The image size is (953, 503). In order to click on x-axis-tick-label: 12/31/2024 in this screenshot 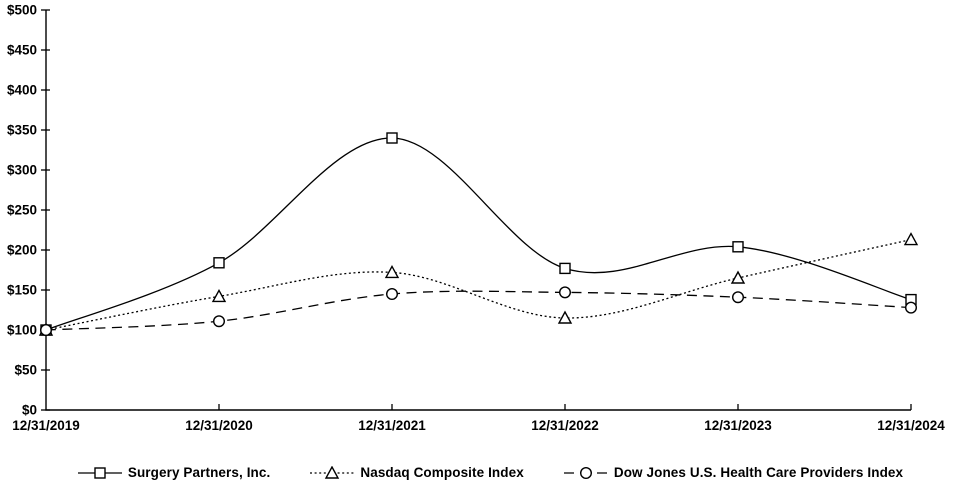, I will do `click(911, 425)`.